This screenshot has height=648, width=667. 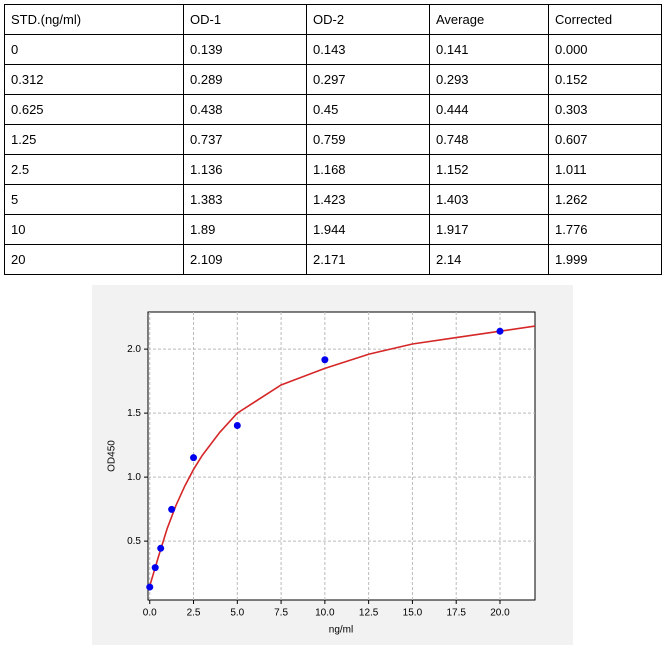 What do you see at coordinates (368, 49) in the screenshot?
I see `table-cell: 0.143` at bounding box center [368, 49].